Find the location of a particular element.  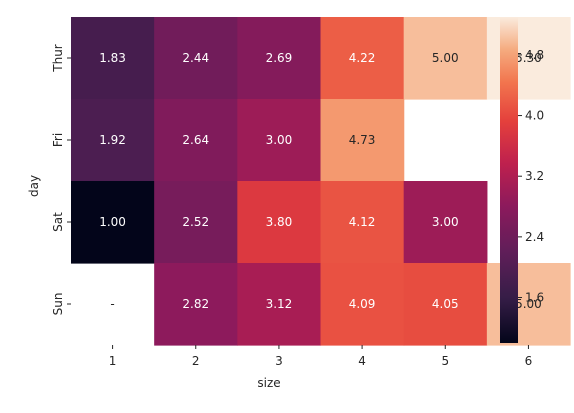

colorbar-tick-label: 4.0 is located at coordinates (534, 116).